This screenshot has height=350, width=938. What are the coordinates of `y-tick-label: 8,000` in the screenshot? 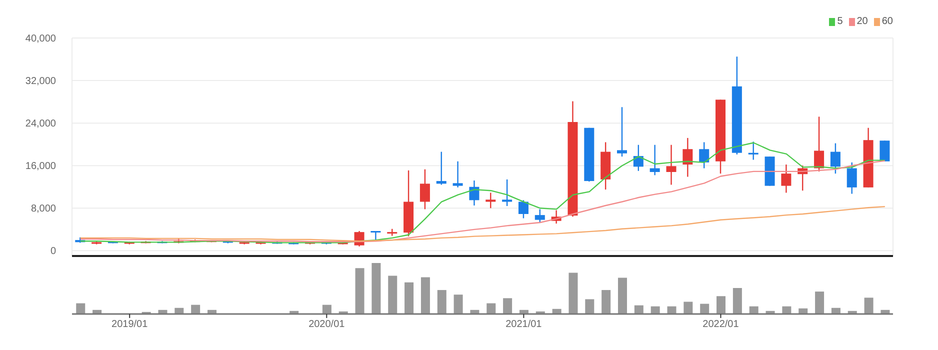 It's located at (43, 209).